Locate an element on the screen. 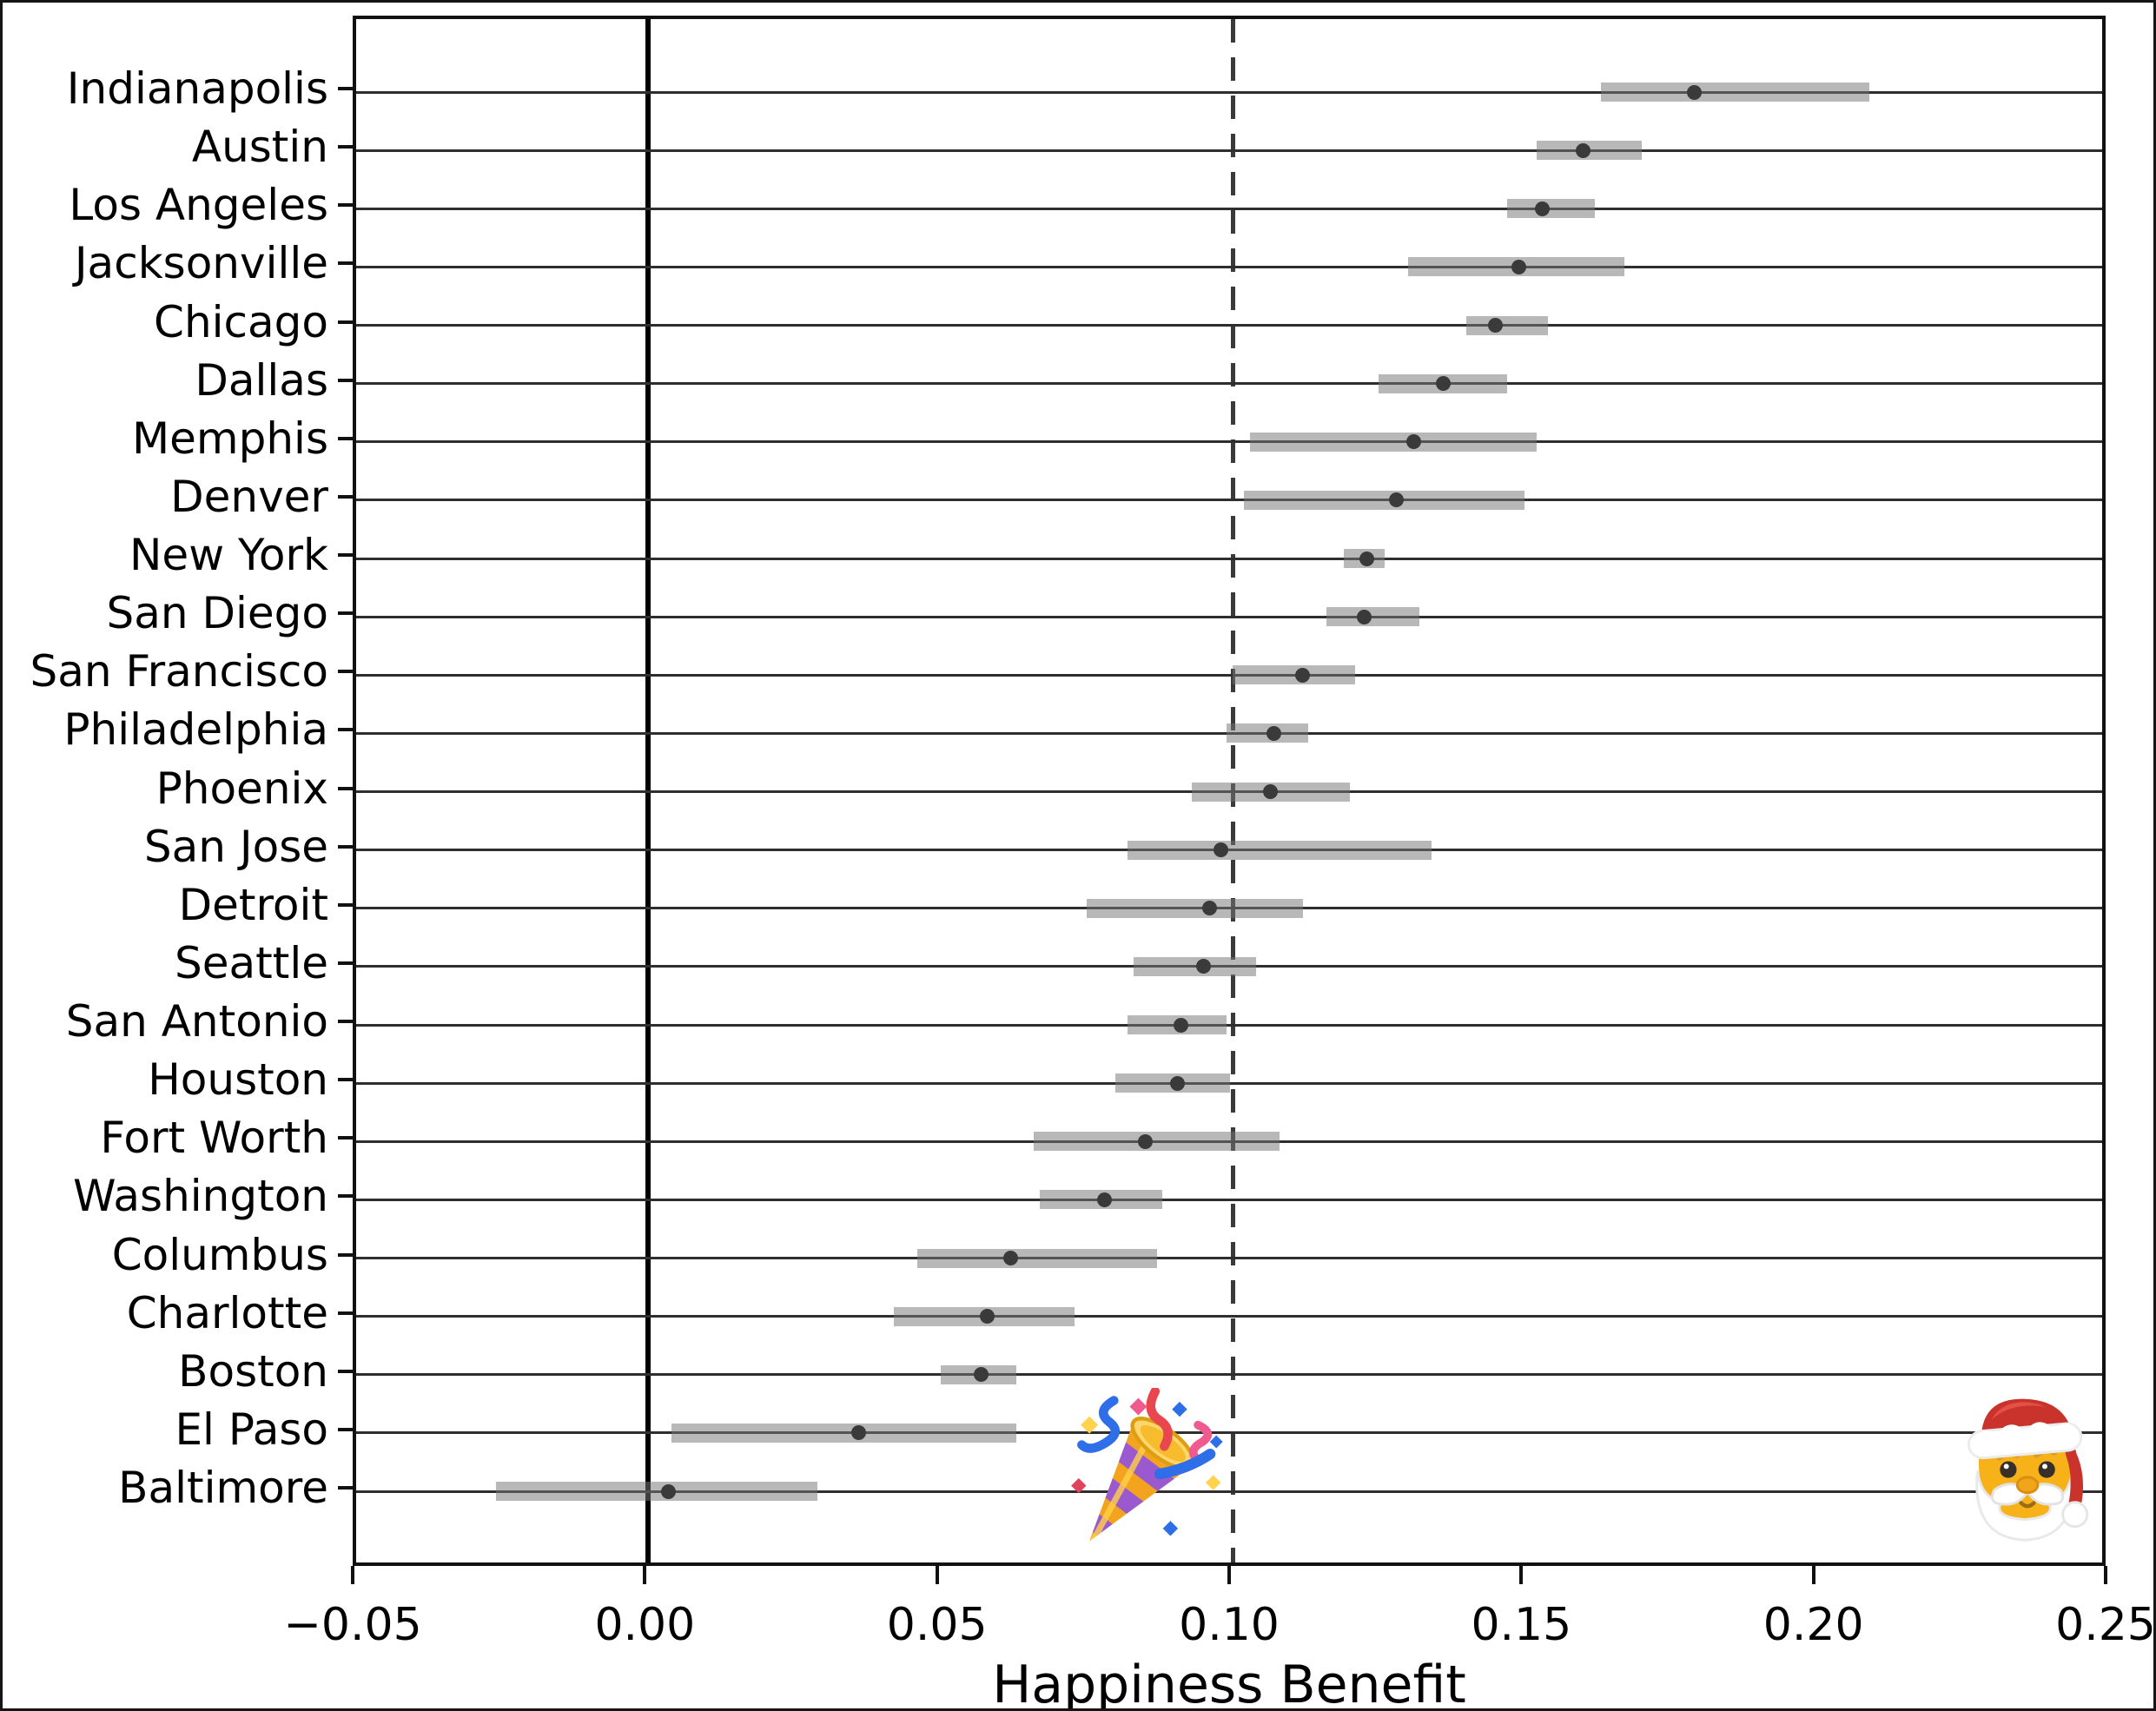 The width and height of the screenshot is (2156, 1711). y-tick-label: Dallas is located at coordinates (261, 380).